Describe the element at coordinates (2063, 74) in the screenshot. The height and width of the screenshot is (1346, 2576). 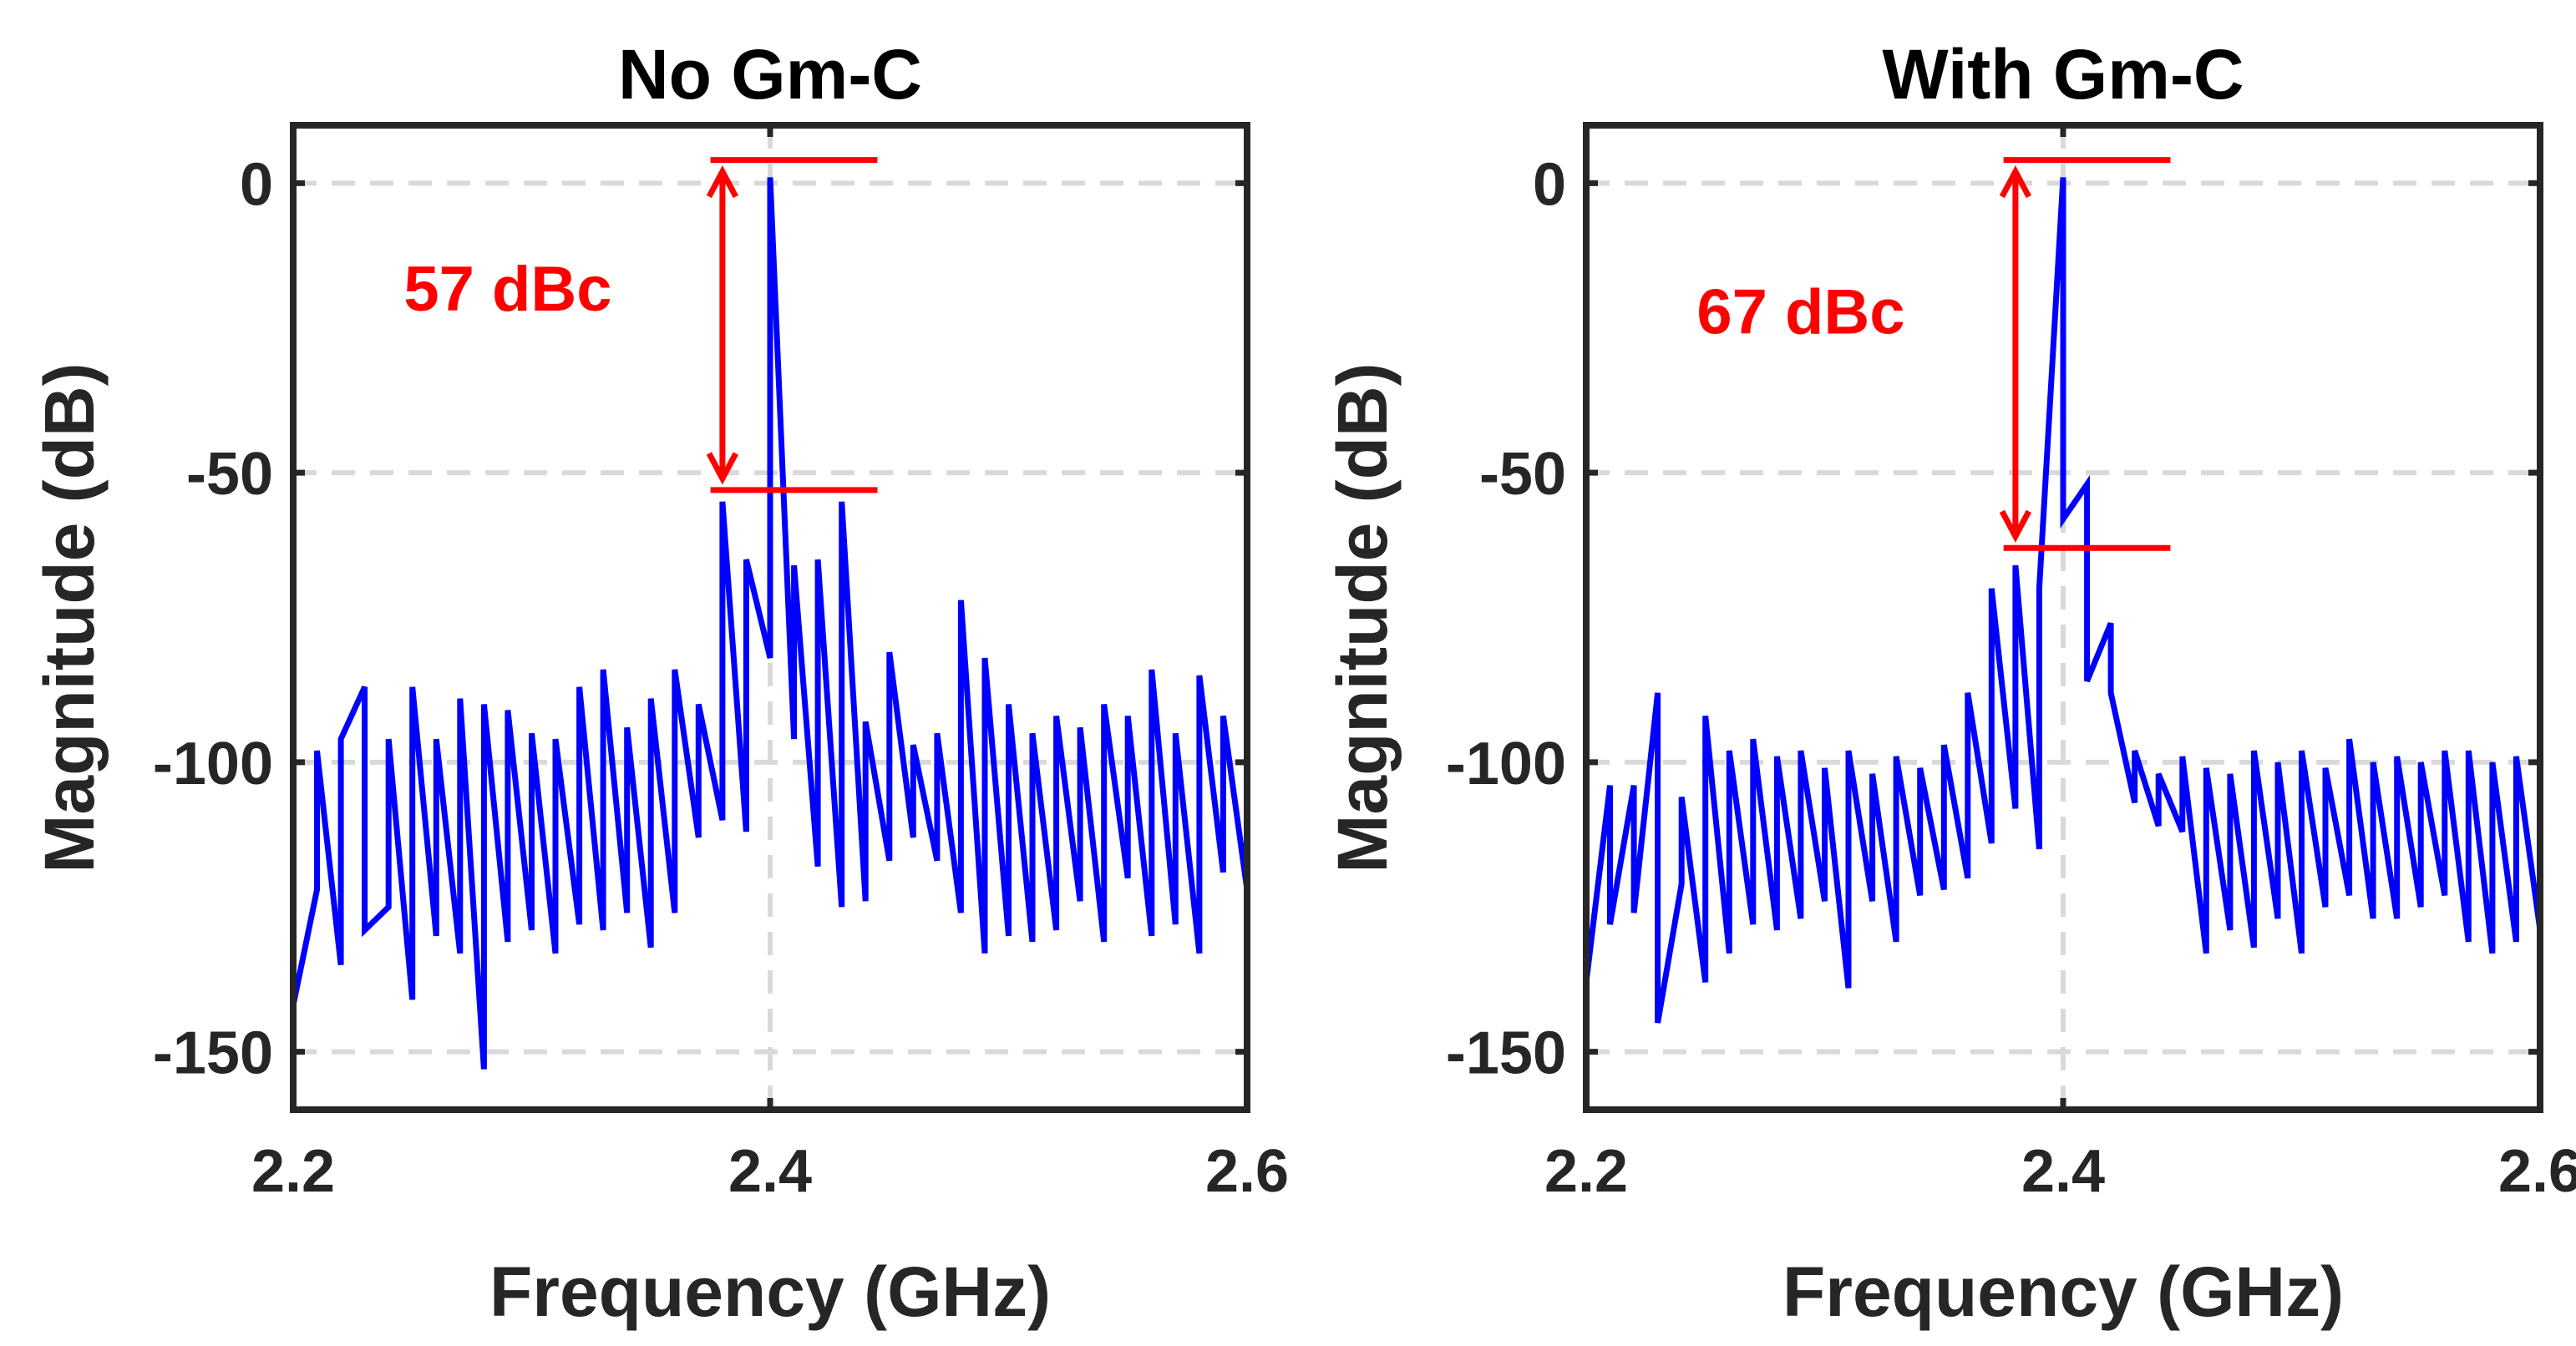
I see `chart-title: With Gm-C` at that location.